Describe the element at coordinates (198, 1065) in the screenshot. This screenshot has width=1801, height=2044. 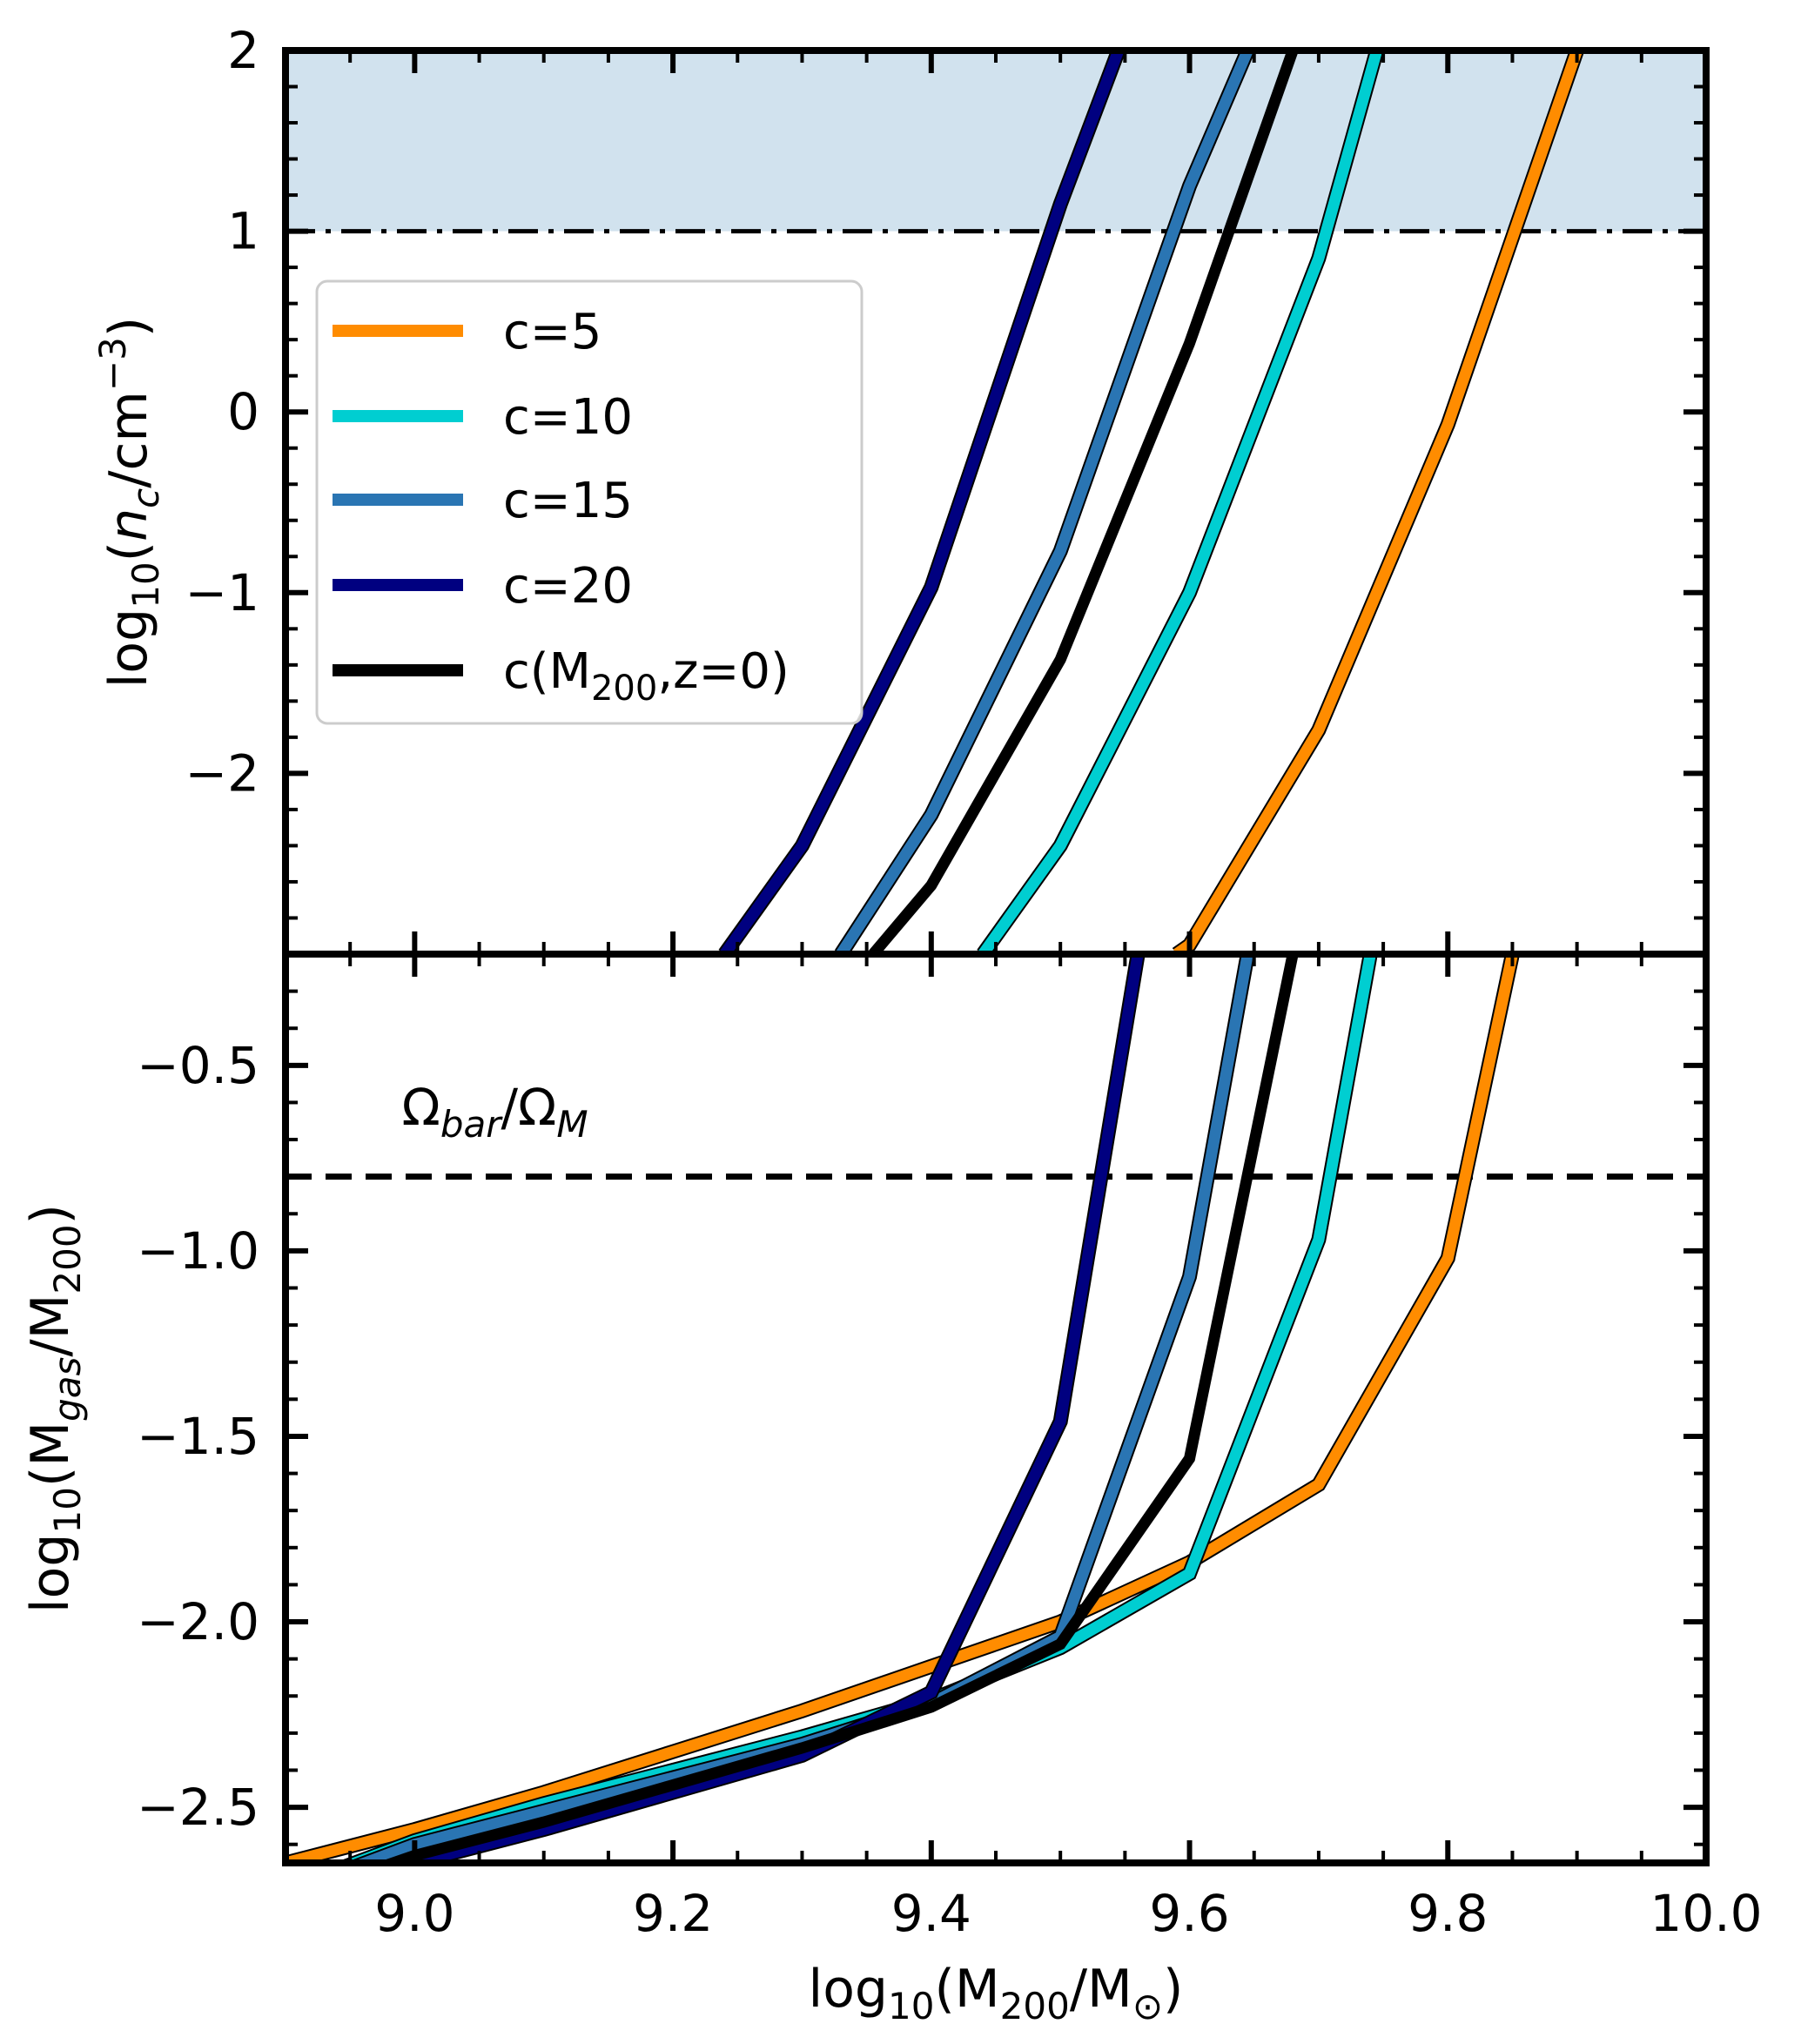
I see `bottom-ytick-label: −0.5` at that location.